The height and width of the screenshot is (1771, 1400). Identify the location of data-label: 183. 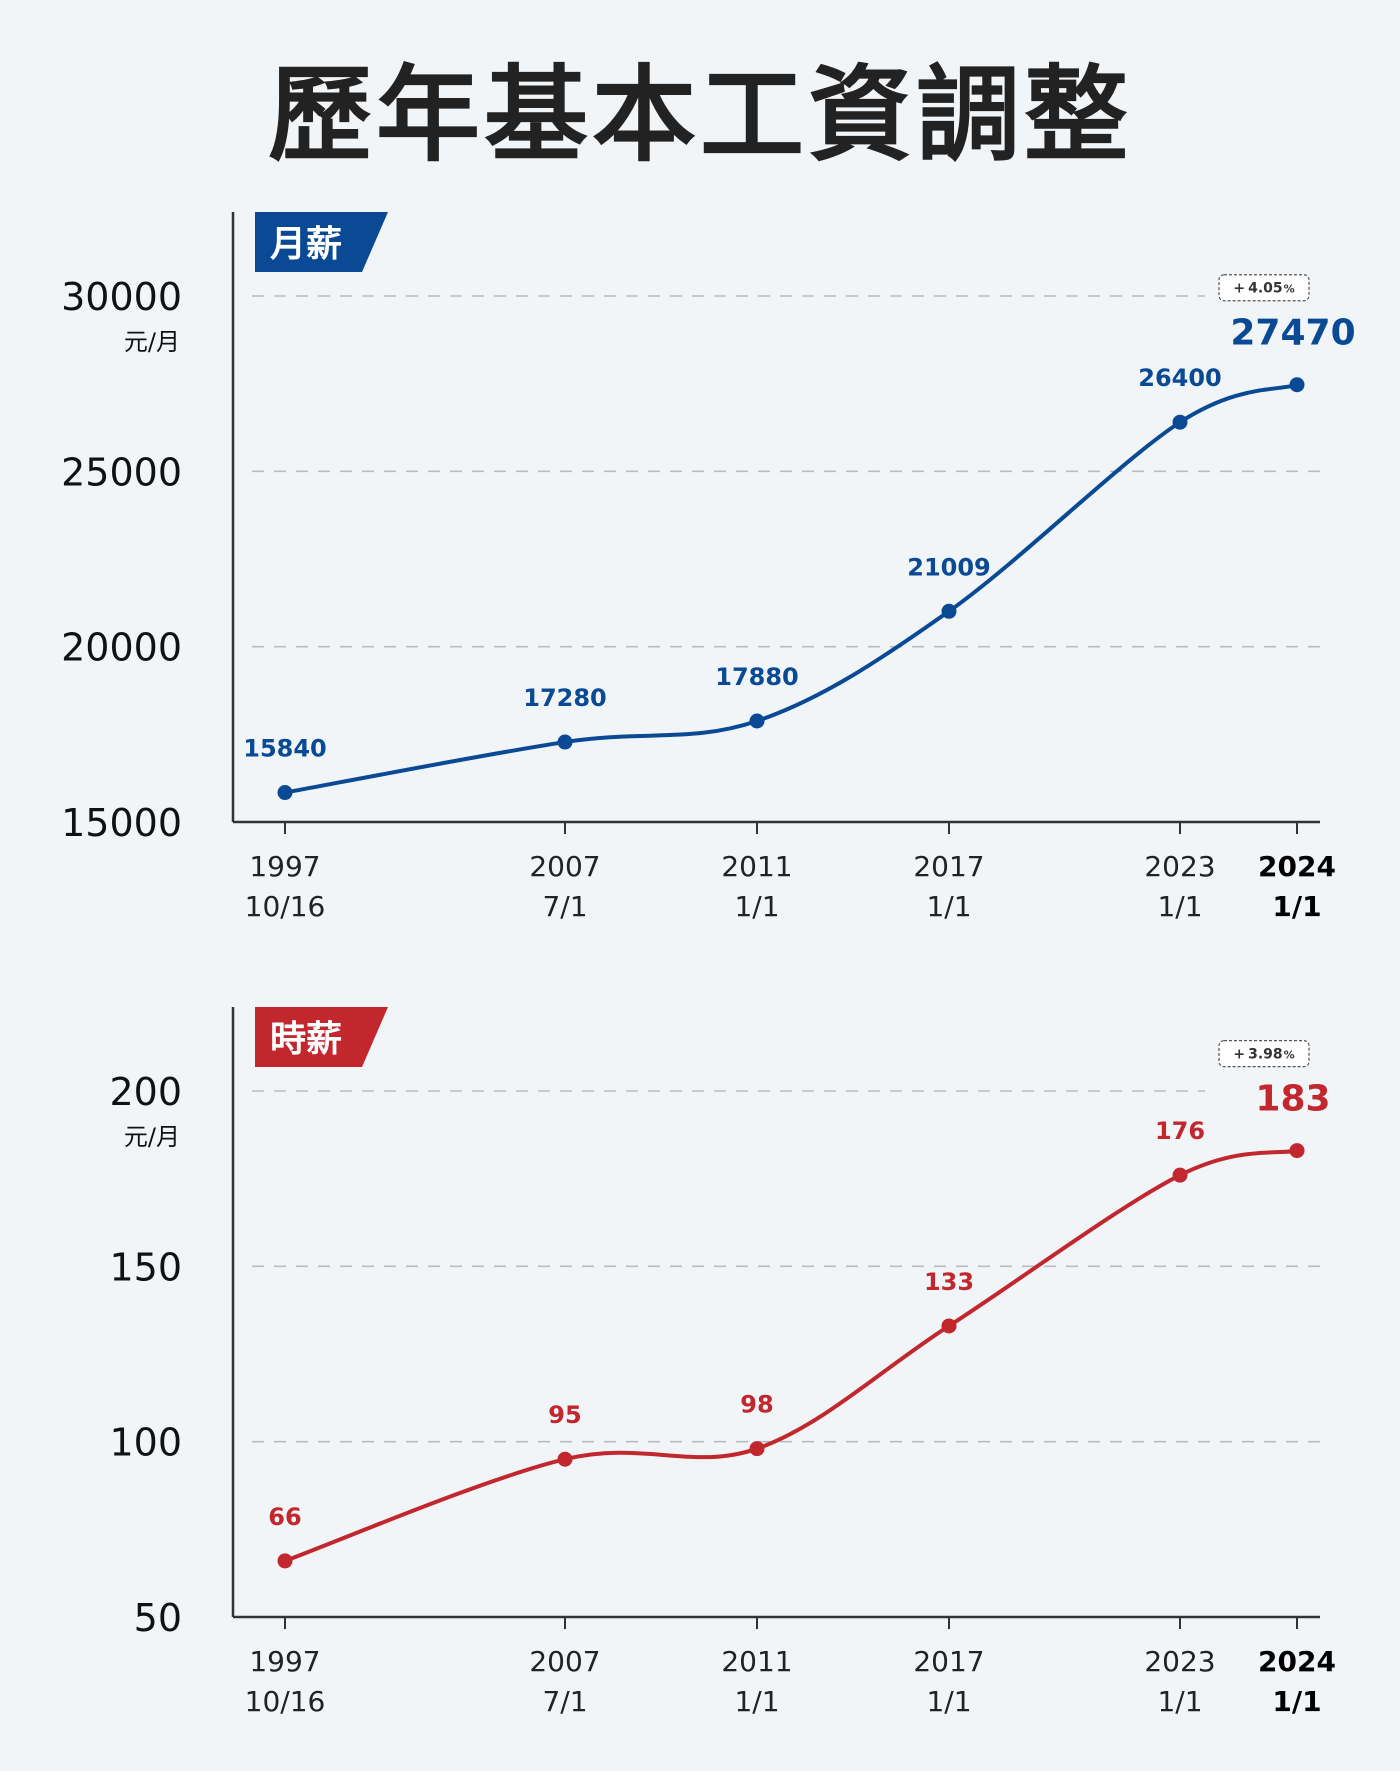
(1292, 1099).